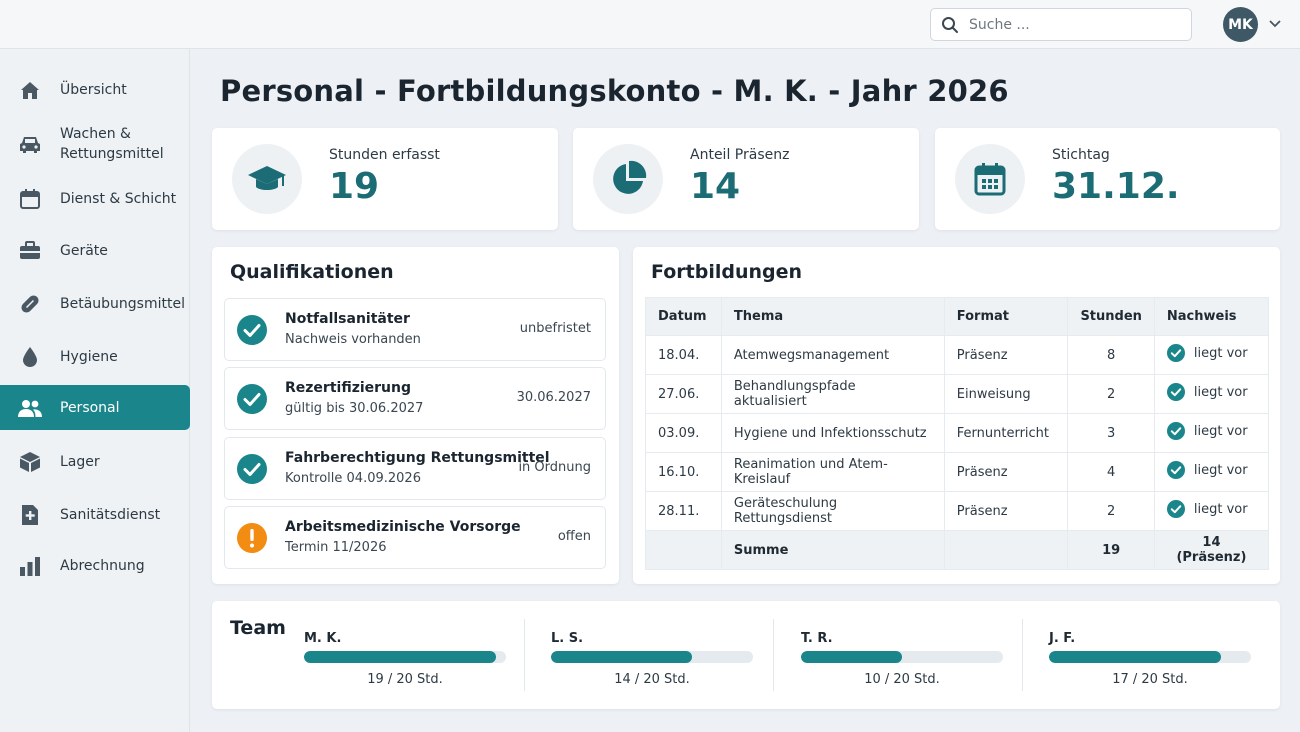  I want to click on kpi-label: Stunden erfasst, so click(384, 155).